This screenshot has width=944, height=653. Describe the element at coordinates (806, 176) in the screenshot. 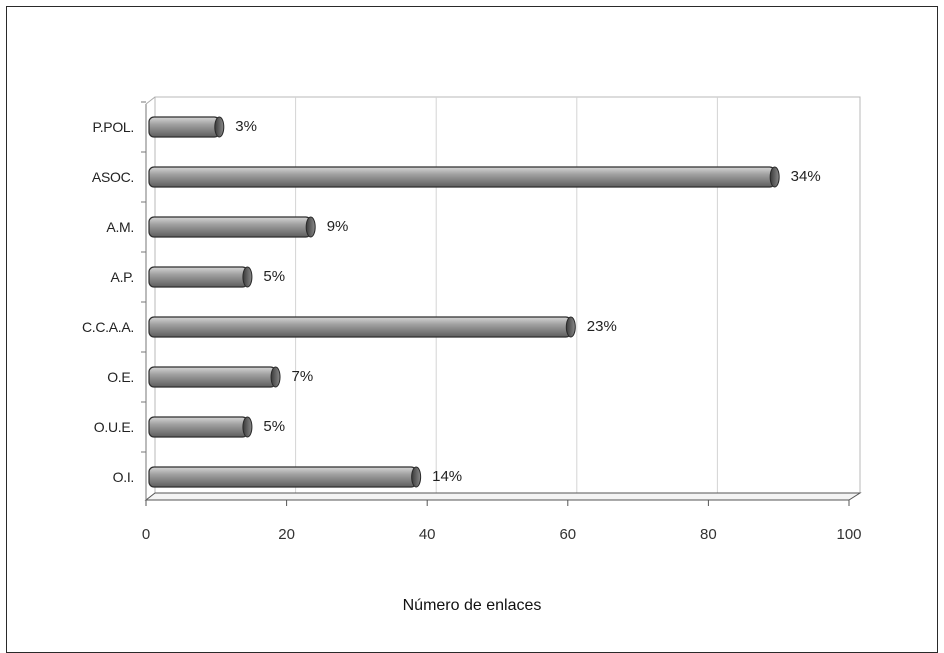

I see `data-label: 34%` at that location.